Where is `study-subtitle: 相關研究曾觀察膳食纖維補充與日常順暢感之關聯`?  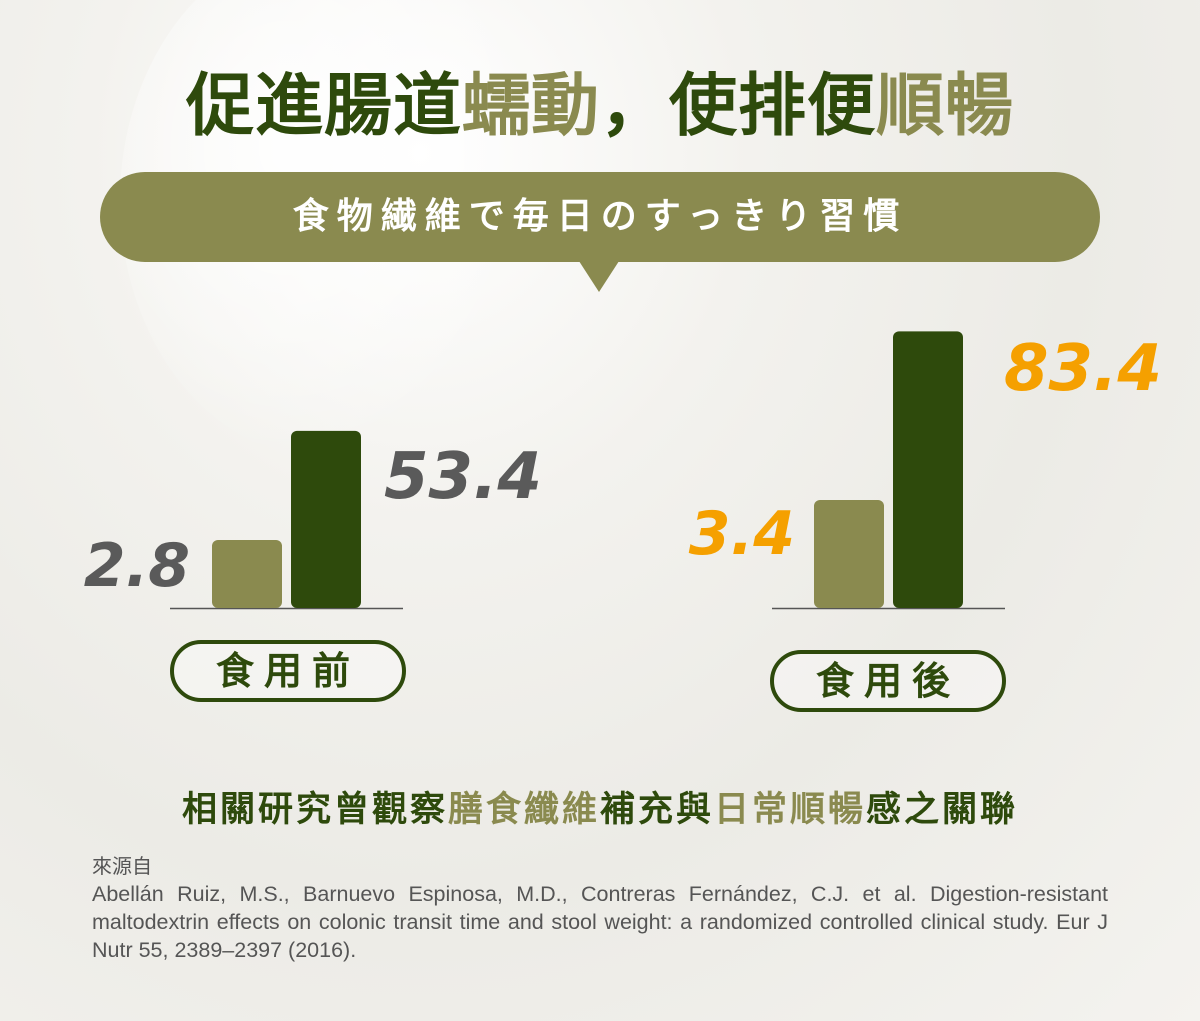 study-subtitle: 相關研究曾觀察膳食纖維補充與日常順暢感之關聯 is located at coordinates (600, 810).